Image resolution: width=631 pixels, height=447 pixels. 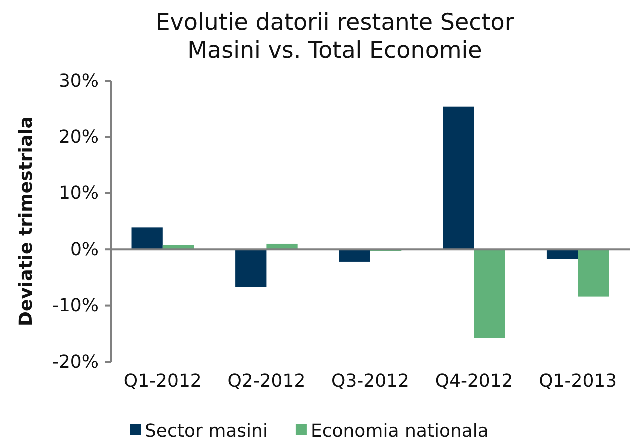 I want to click on y-tick-label: 10%, so click(x=78, y=193).